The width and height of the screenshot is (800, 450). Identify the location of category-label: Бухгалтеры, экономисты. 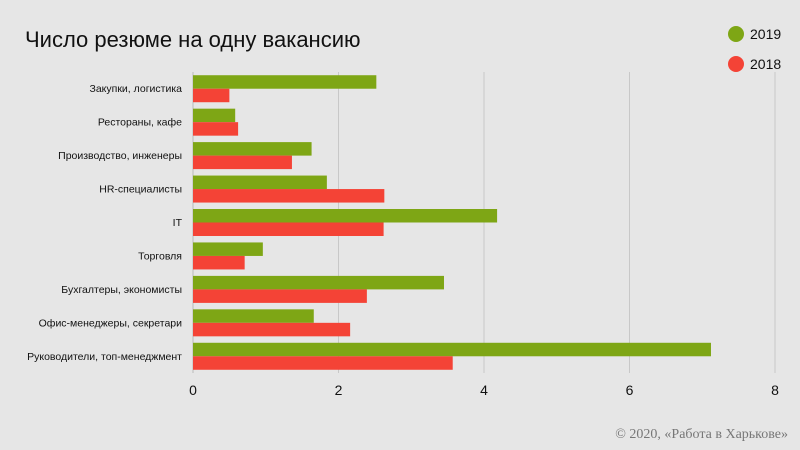
(121, 290).